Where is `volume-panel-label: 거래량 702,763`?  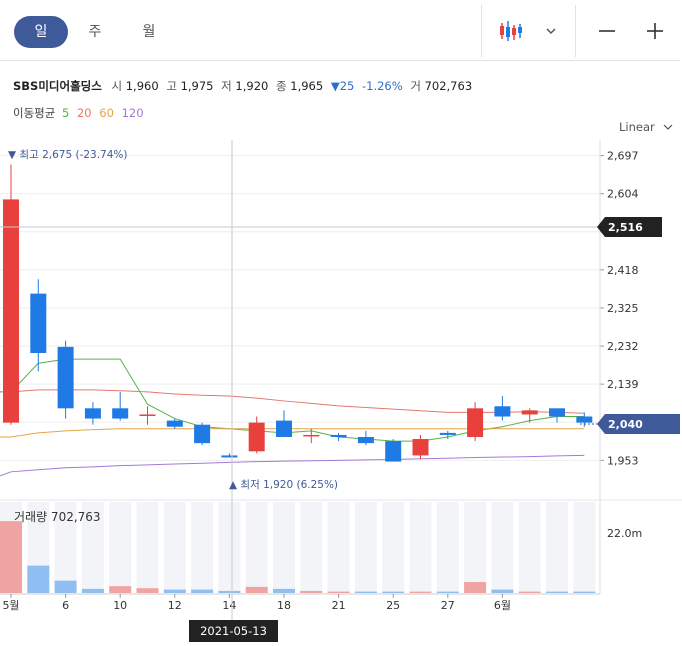
volume-panel-label: 거래량 702,763 is located at coordinates (57, 517).